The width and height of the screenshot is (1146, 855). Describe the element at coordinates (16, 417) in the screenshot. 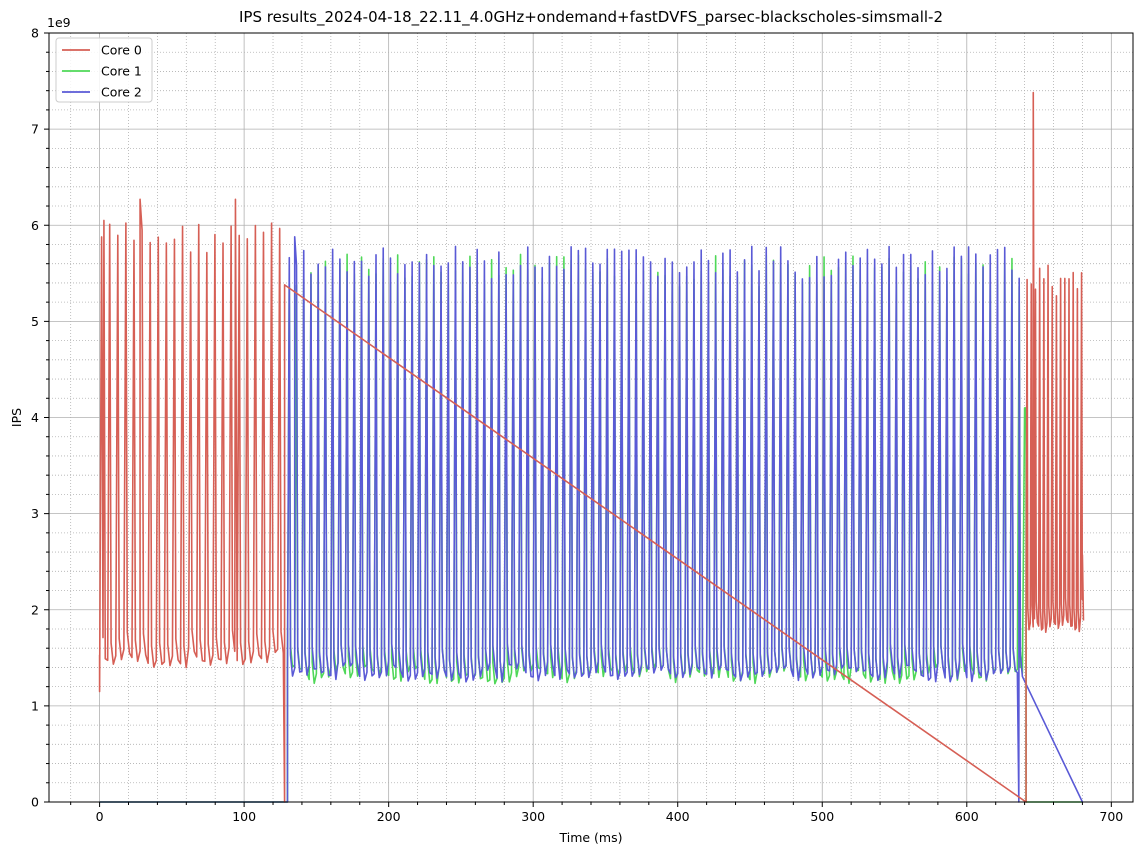

I see `y-axis-label: IPS` at that location.